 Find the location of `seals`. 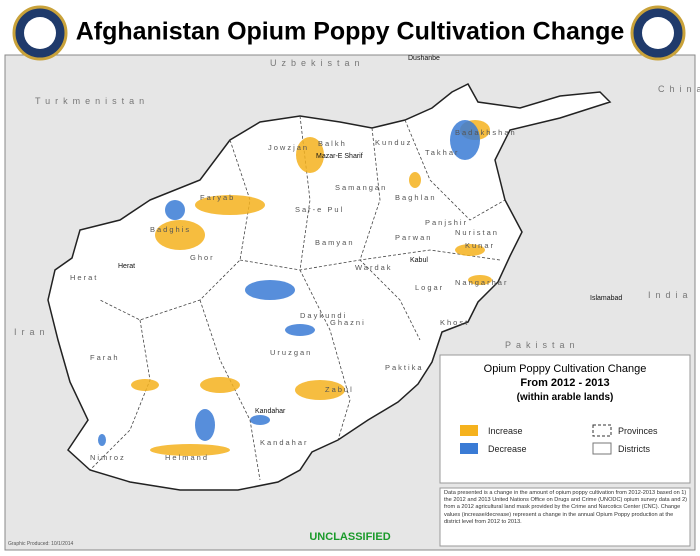

seals is located at coordinates (349, 33).